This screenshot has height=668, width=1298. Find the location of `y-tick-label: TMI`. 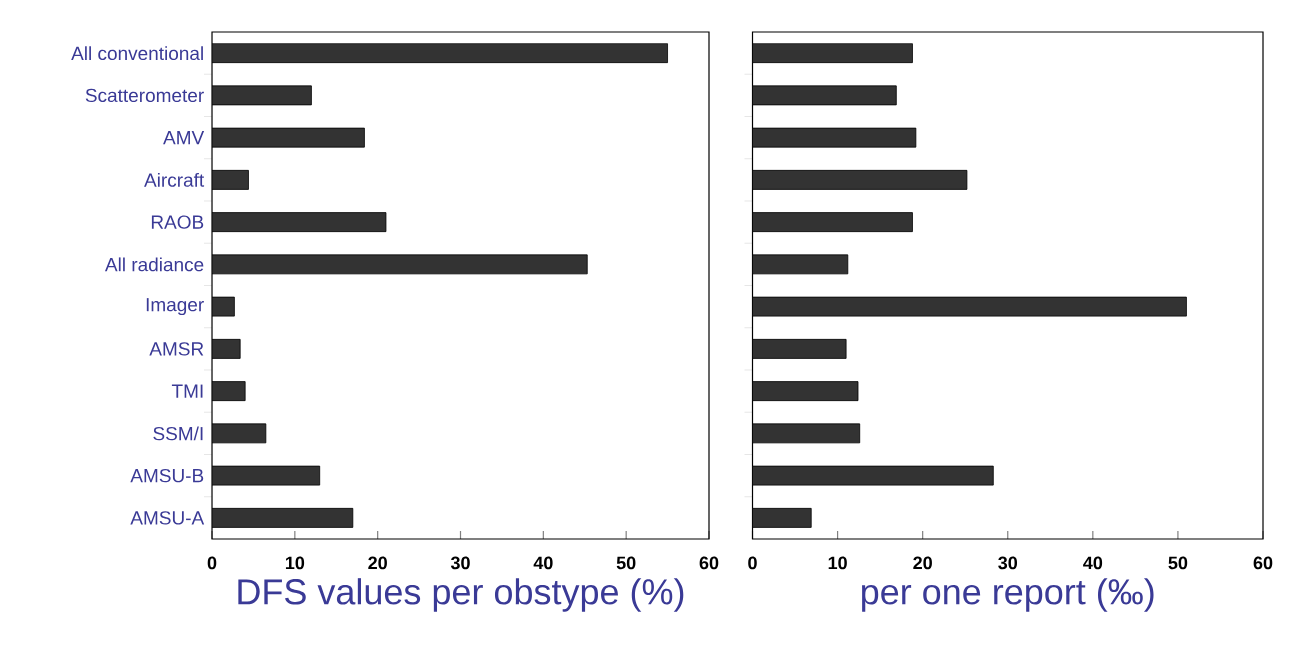

y-tick-label: TMI is located at coordinates (187, 391).